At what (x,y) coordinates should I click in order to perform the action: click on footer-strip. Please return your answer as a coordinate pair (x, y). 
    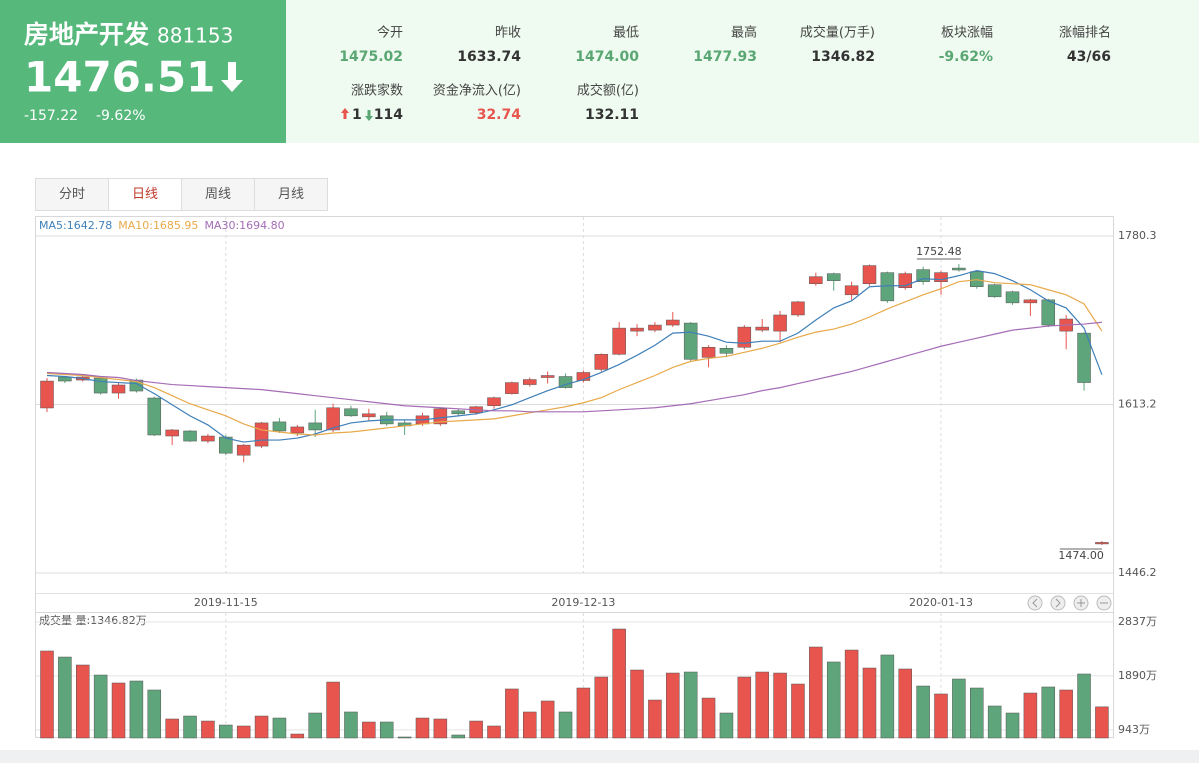
    Looking at the image, I should click on (599, 756).